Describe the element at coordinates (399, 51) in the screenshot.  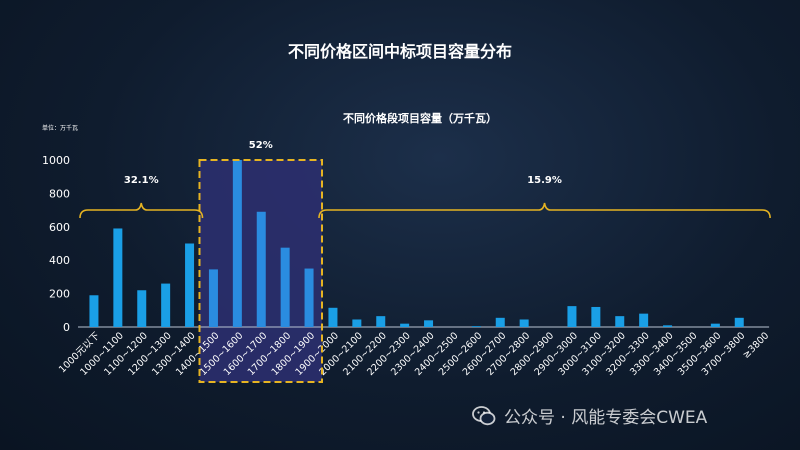
I see `page-title: 不同价格区间中标项目容量分布` at that location.